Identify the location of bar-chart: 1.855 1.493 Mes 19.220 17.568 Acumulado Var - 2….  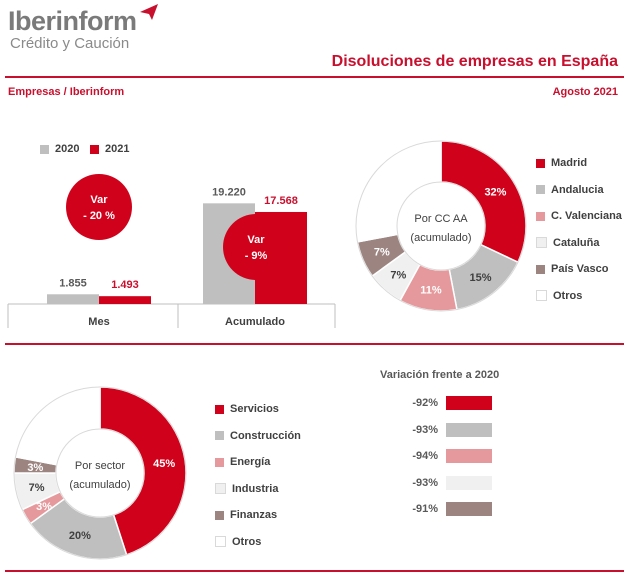
(171, 251).